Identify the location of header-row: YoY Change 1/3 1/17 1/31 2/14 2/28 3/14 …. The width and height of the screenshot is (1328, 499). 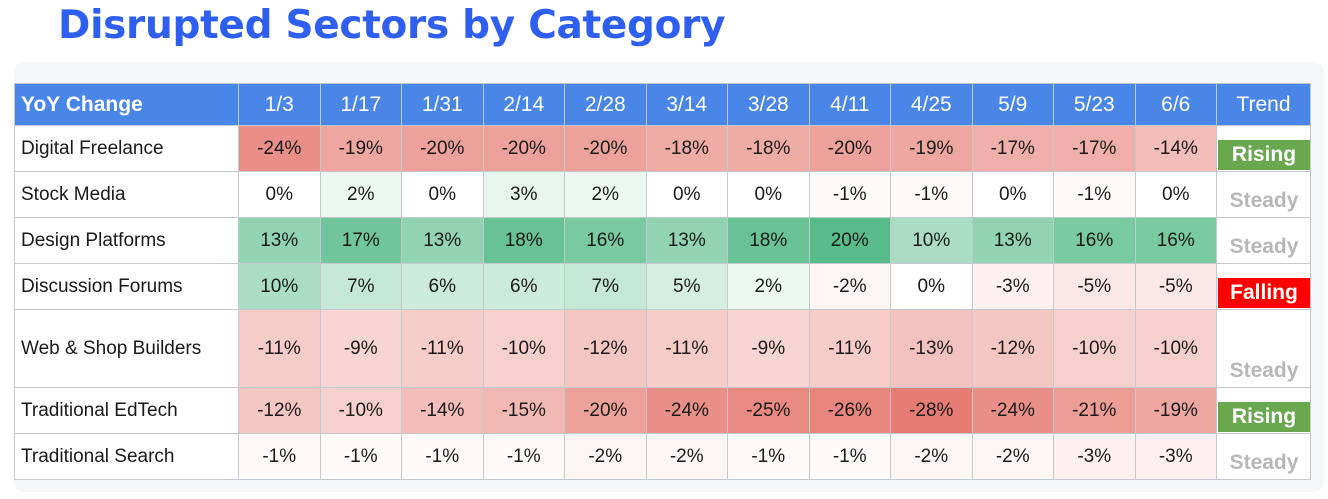
(662, 104).